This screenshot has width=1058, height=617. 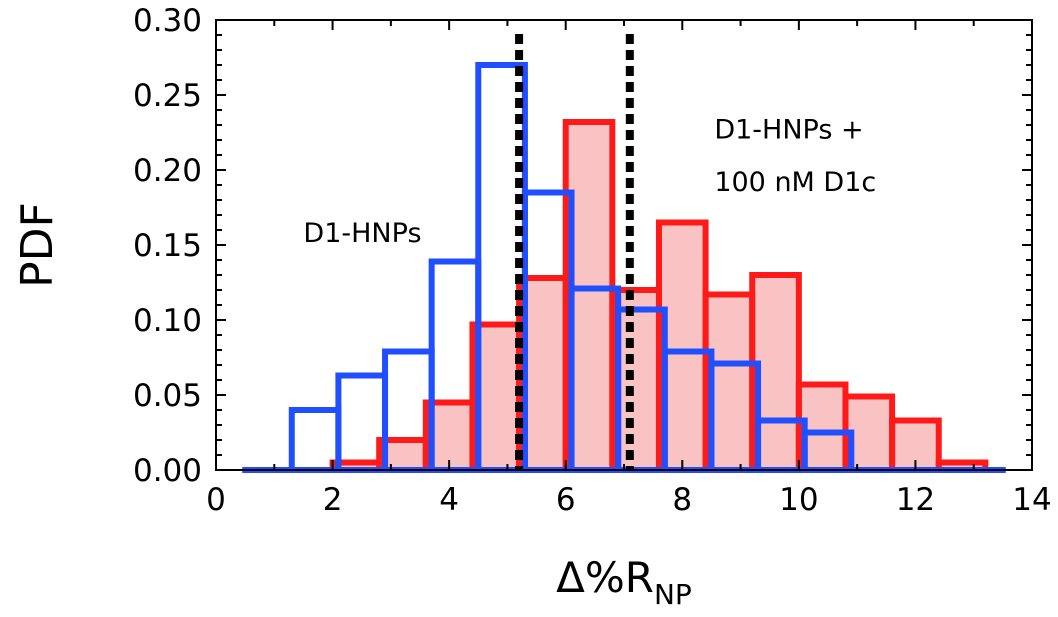 What do you see at coordinates (362, 233) in the screenshot?
I see `annotation-label: D1-HNPs` at bounding box center [362, 233].